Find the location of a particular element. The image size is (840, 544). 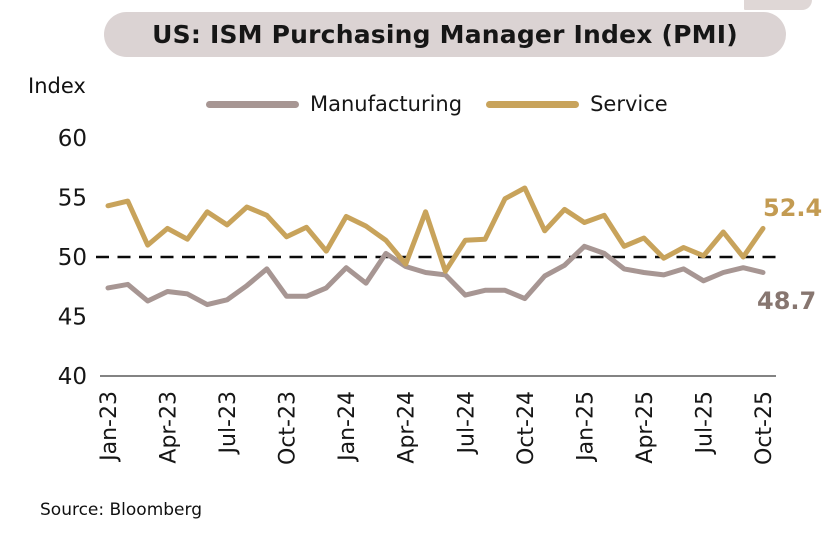

source-note: Source: Bloomberg is located at coordinates (121, 510).